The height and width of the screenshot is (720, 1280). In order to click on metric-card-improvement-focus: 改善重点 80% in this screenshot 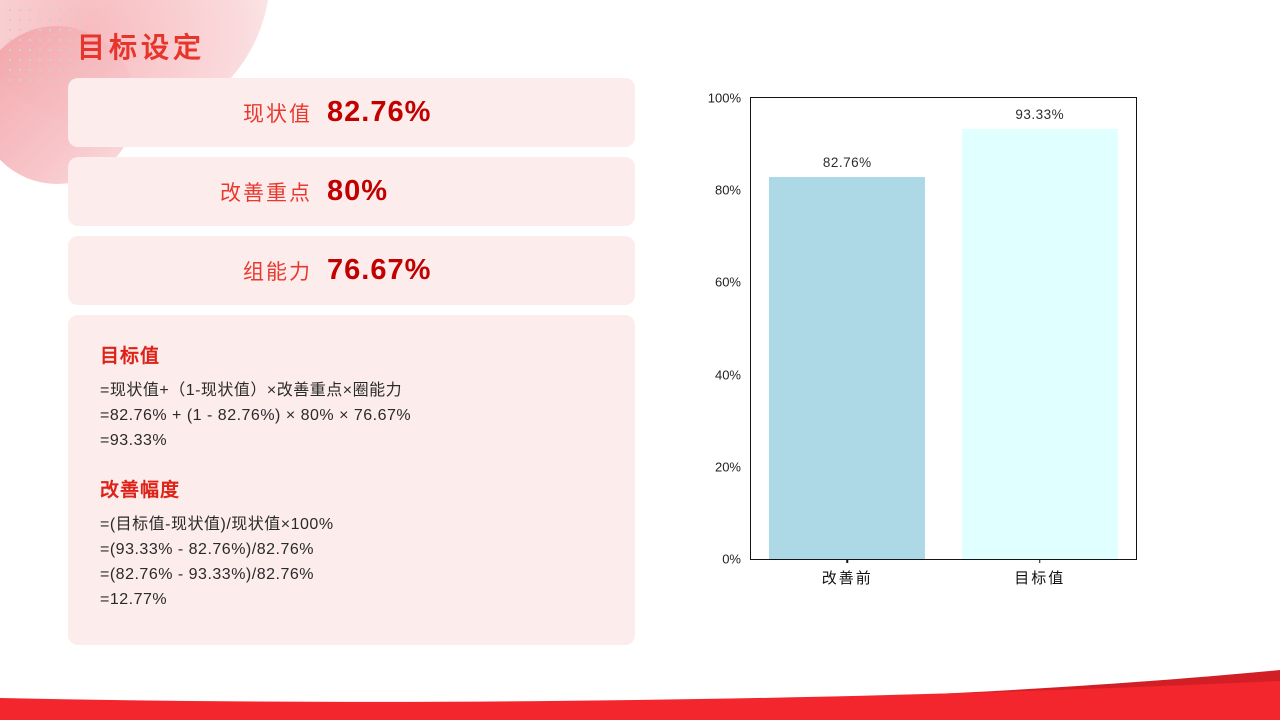, I will do `click(351, 191)`.